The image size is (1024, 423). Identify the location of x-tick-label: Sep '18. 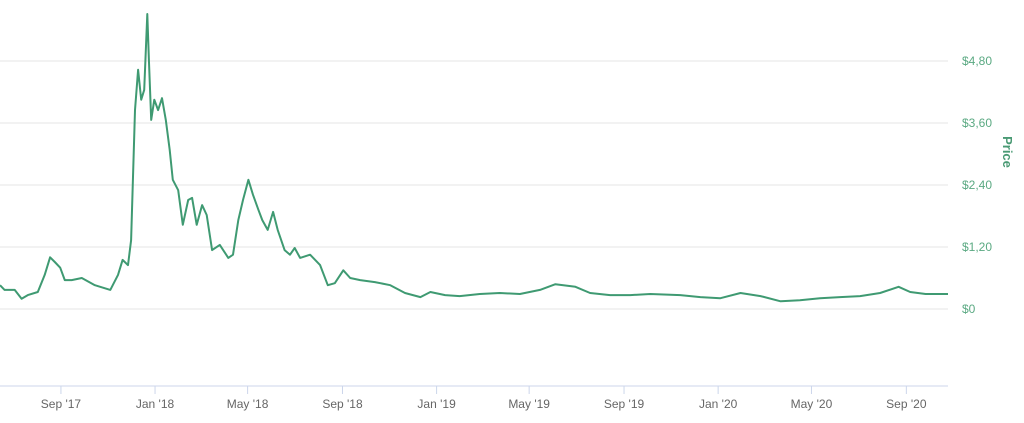
(342, 404).